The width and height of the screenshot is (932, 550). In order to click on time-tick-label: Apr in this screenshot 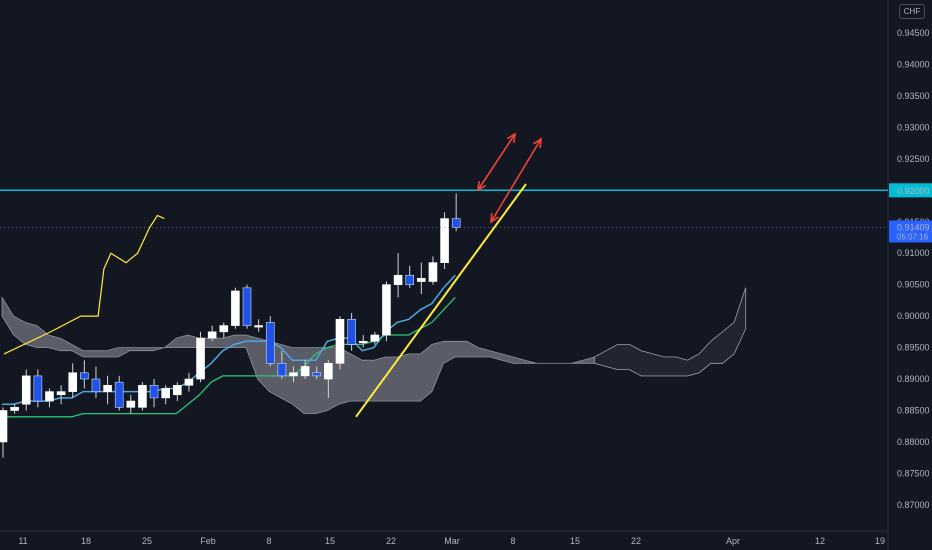, I will do `click(733, 541)`.